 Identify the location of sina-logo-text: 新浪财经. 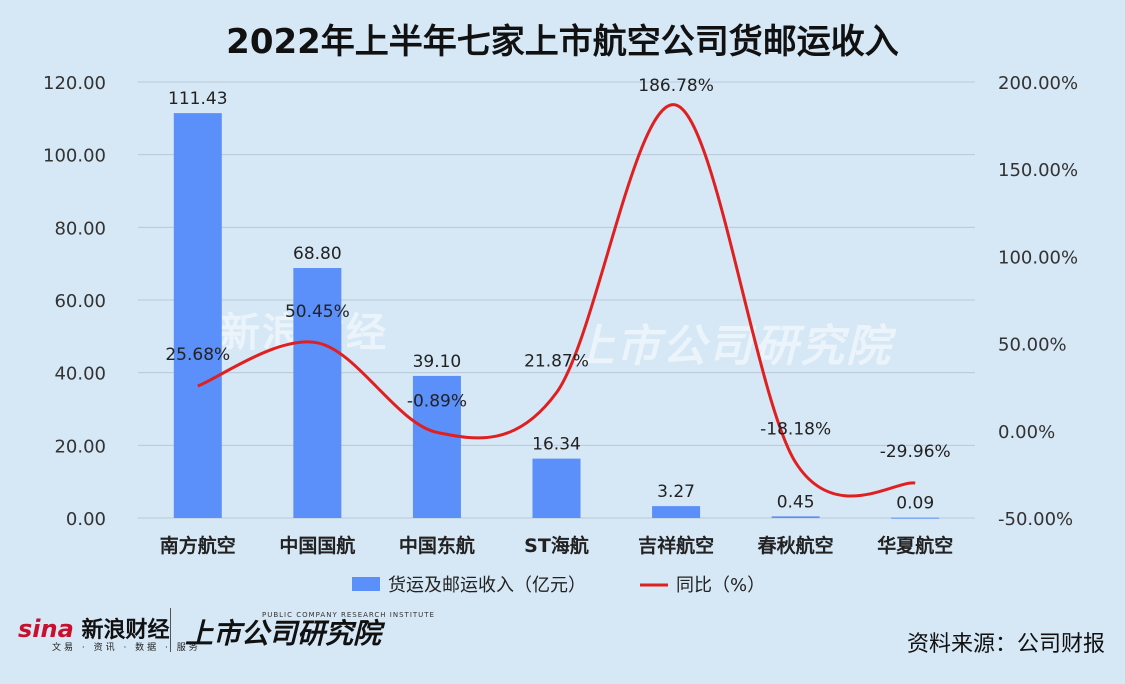
(125, 630).